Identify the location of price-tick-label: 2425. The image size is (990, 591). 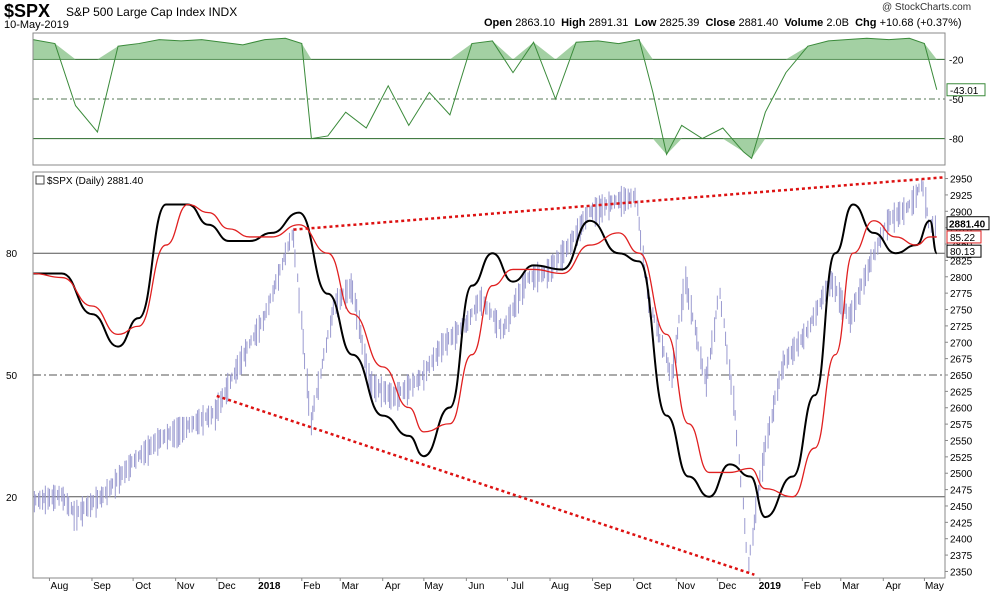
(961, 523).